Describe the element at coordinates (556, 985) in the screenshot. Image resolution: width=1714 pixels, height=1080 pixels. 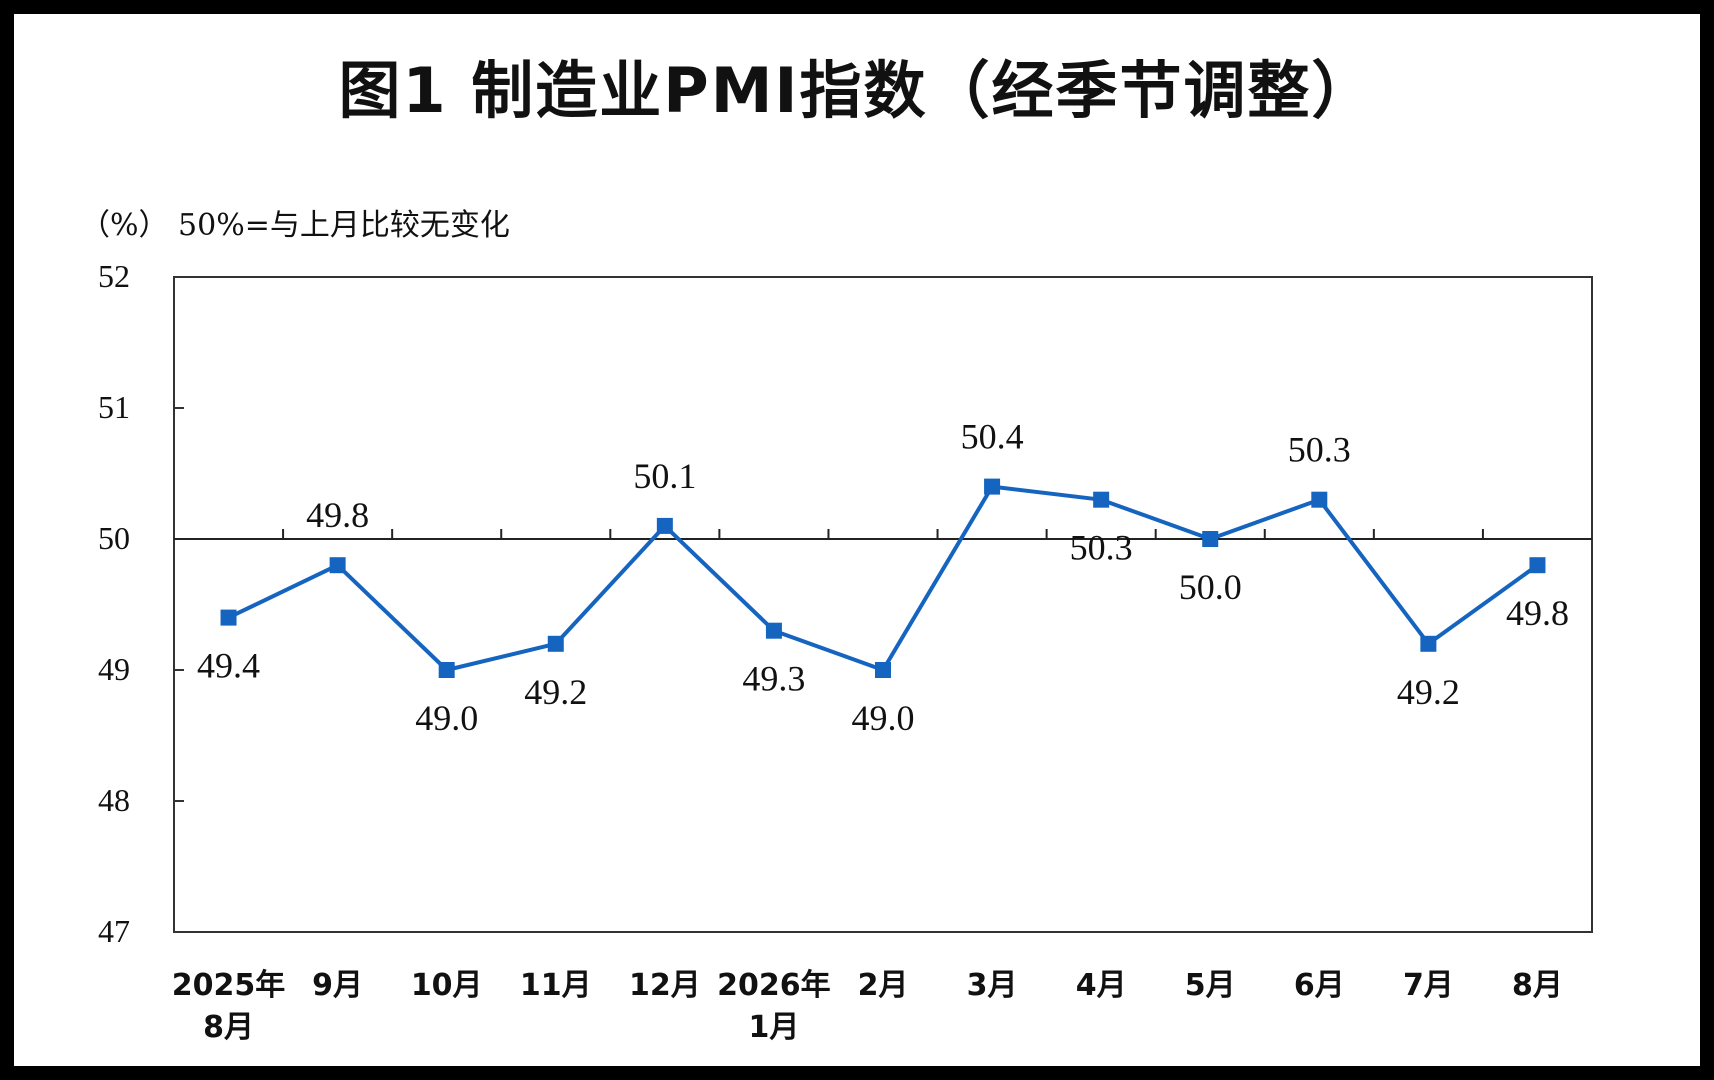
I see `x-tick-label: 11月` at that location.